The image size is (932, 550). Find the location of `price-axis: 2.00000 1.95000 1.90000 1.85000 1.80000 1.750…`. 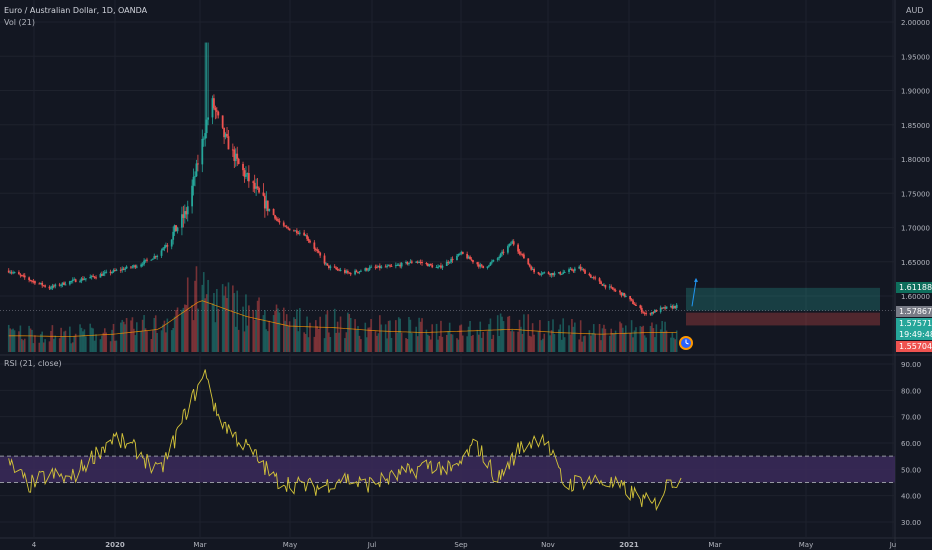

price-axis: 2.00000 1.95000 1.90000 1.85000 1.80000 1.750… is located at coordinates (915, 273).